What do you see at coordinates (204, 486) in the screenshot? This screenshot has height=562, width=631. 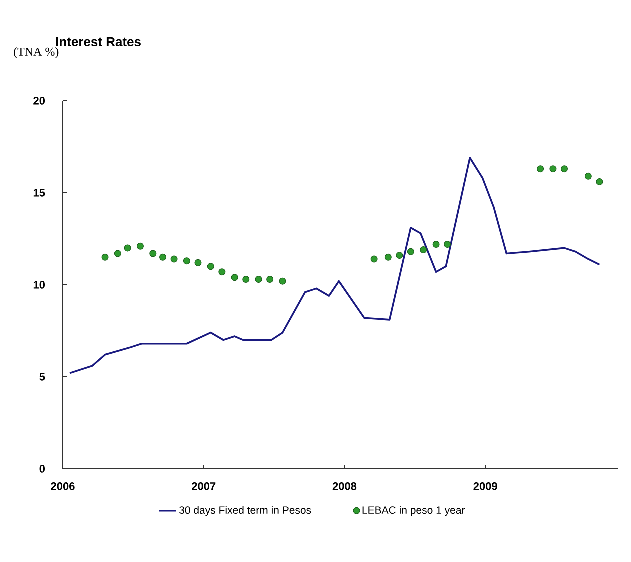 I see `x-tick-label: 2007` at bounding box center [204, 486].